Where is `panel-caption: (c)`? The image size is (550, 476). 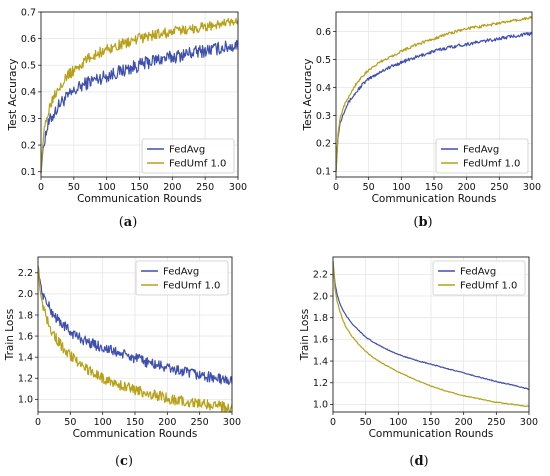 panel-caption: (c) is located at coordinates (124, 461).